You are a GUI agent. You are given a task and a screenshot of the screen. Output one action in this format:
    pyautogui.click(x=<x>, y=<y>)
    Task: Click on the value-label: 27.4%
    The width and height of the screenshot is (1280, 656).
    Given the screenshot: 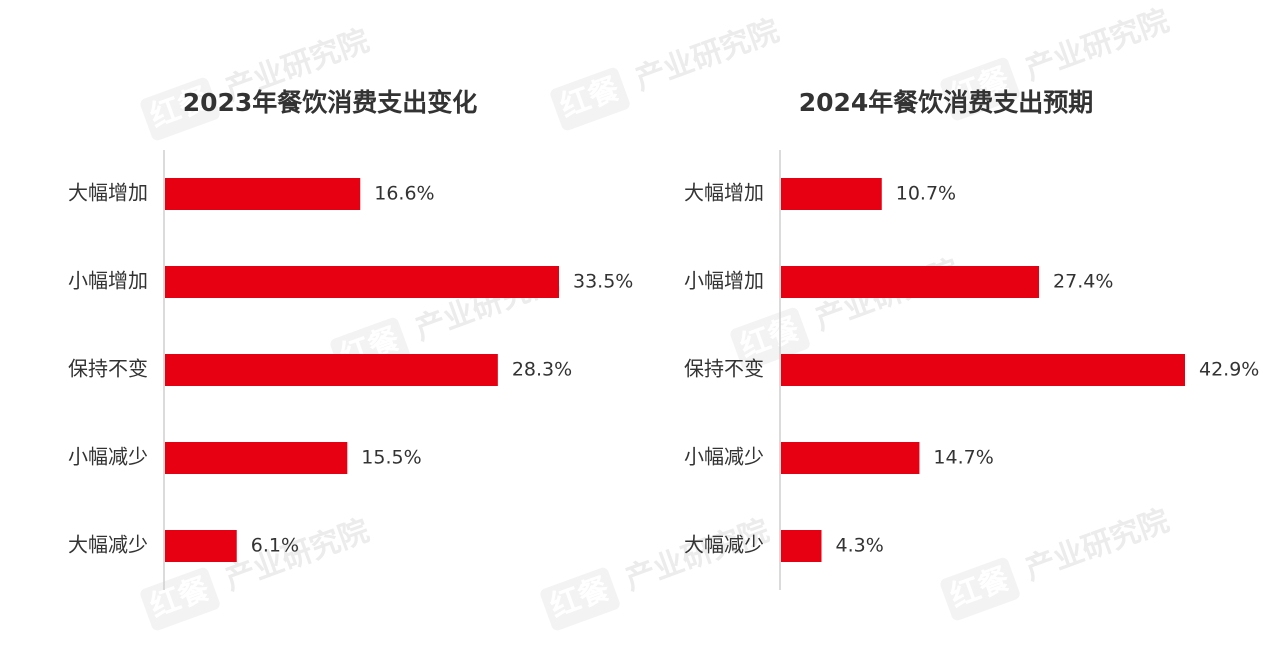 What is the action you would take?
    pyautogui.click(x=1083, y=282)
    